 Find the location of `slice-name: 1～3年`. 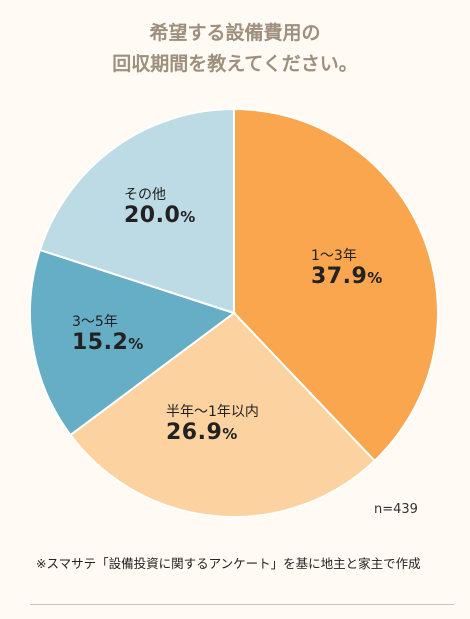

slice-name: 1～3年 is located at coordinates (334, 256).